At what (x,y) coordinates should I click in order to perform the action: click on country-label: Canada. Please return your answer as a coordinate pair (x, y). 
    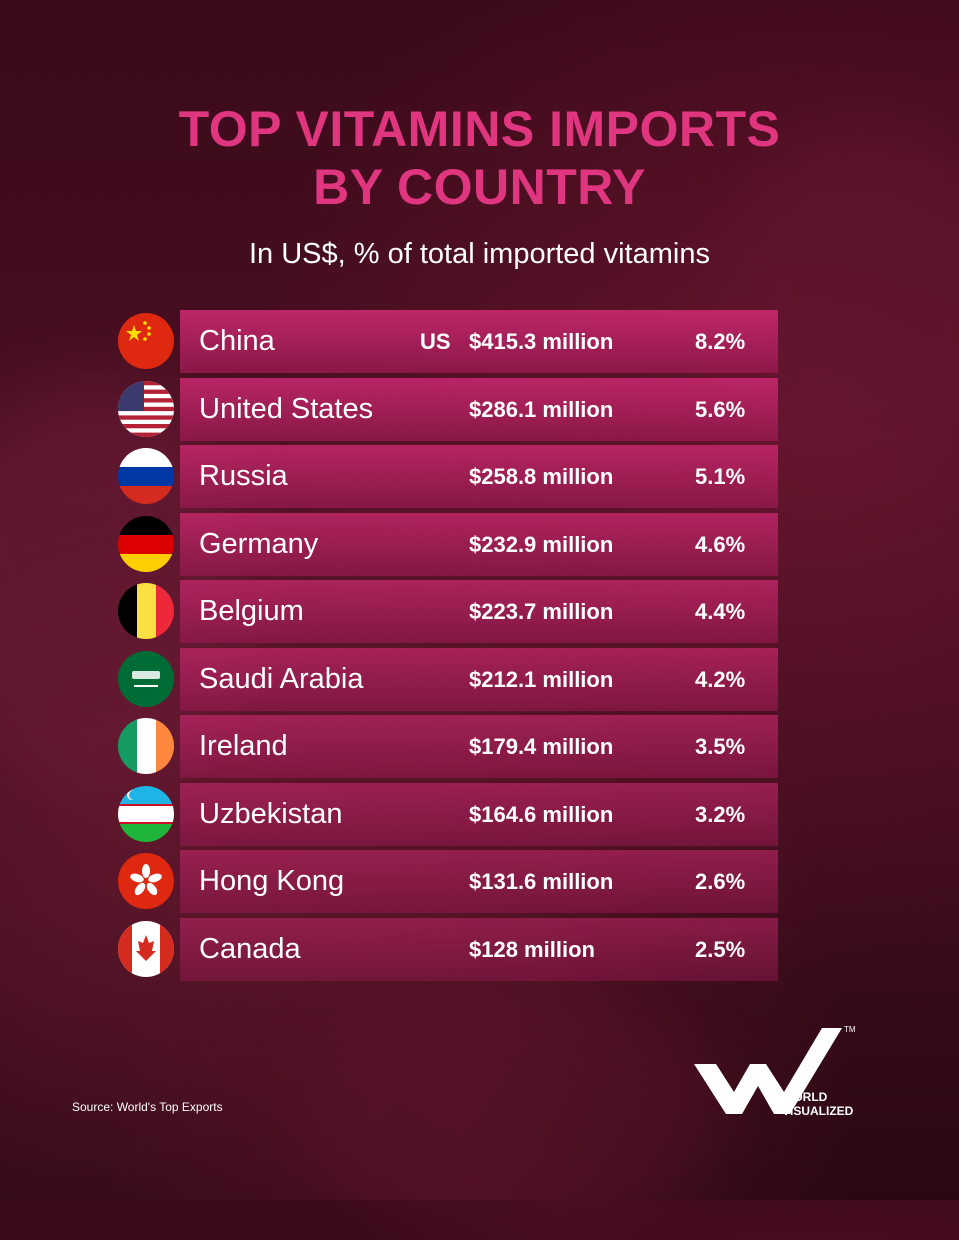
    Looking at the image, I should click on (250, 948).